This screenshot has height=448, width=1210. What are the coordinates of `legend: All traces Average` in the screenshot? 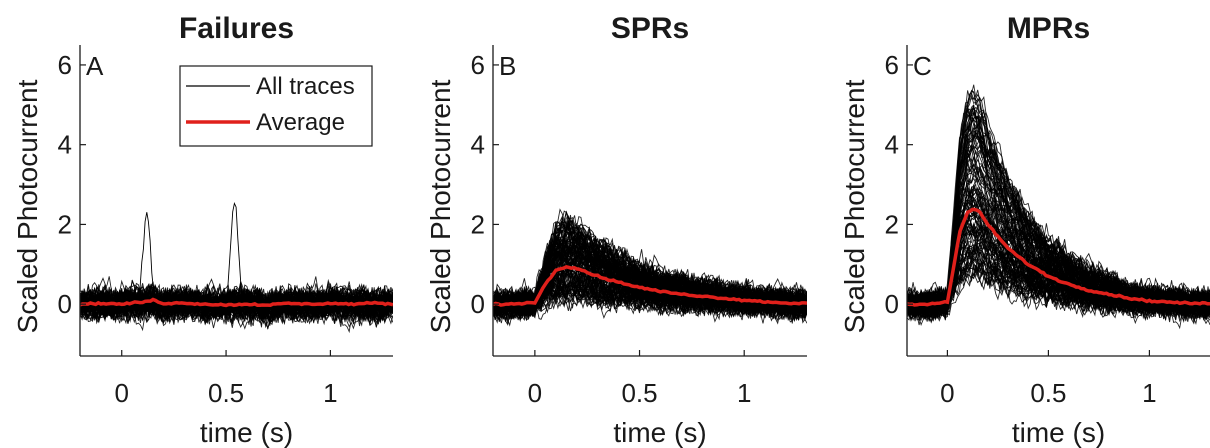 It's located at (276, 106).